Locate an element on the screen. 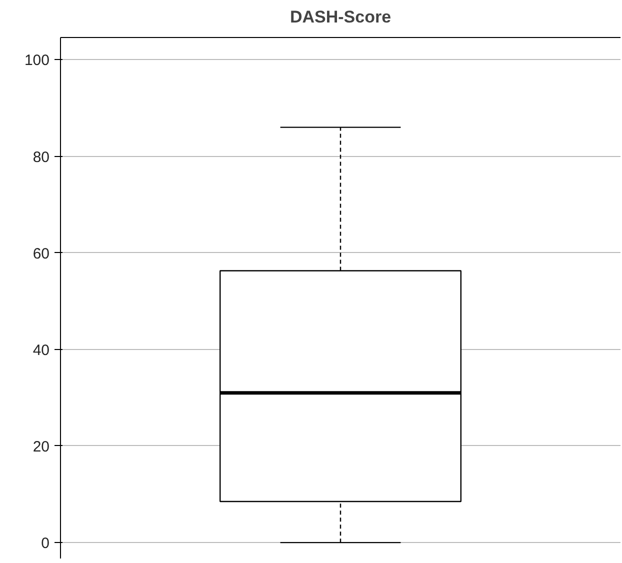 Image resolution: width=622 pixels, height=563 pixels. y-tick-label: 20 is located at coordinates (41, 447).